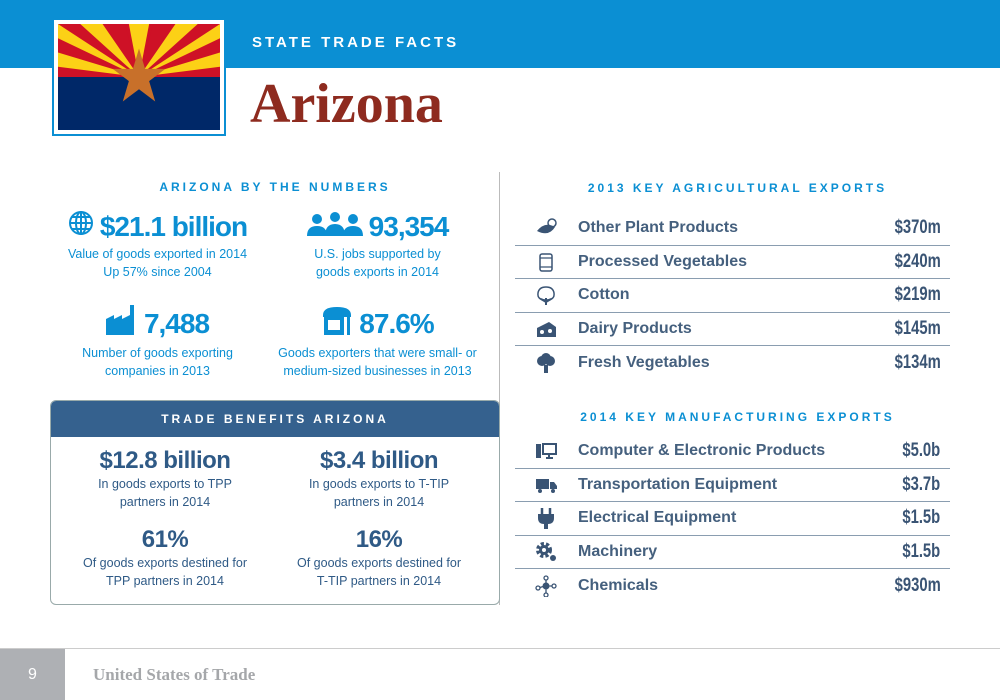  I want to click on stat-value: 87.6%, so click(396, 323).